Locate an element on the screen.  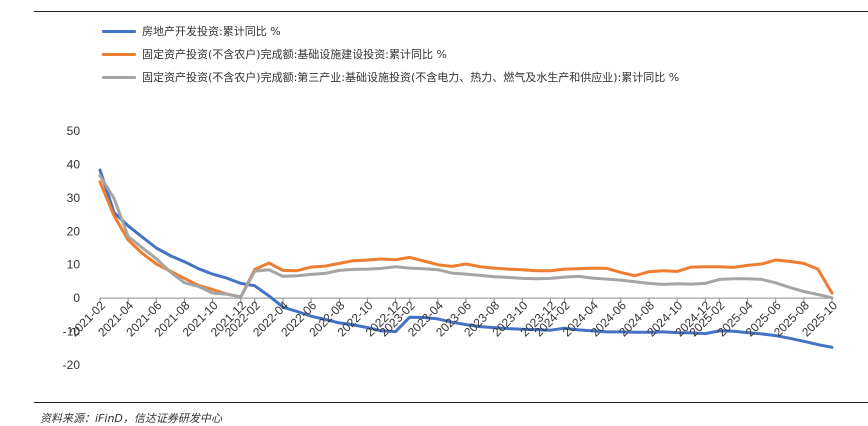
y-tick-label: 40 is located at coordinates (74, 164).